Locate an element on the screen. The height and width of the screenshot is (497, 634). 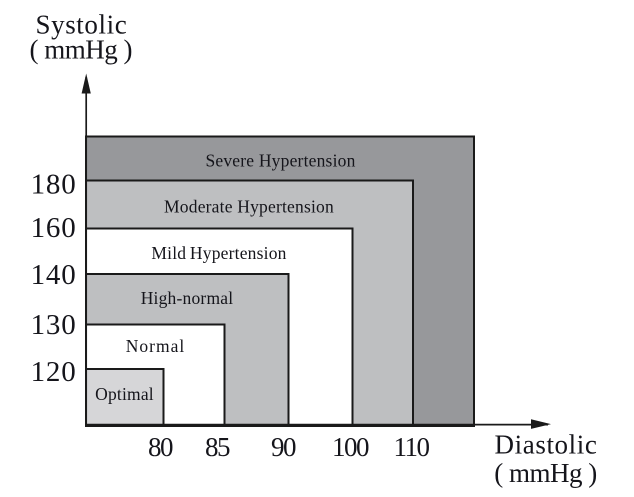
svg-text: 140 is located at coordinates (54, 275).